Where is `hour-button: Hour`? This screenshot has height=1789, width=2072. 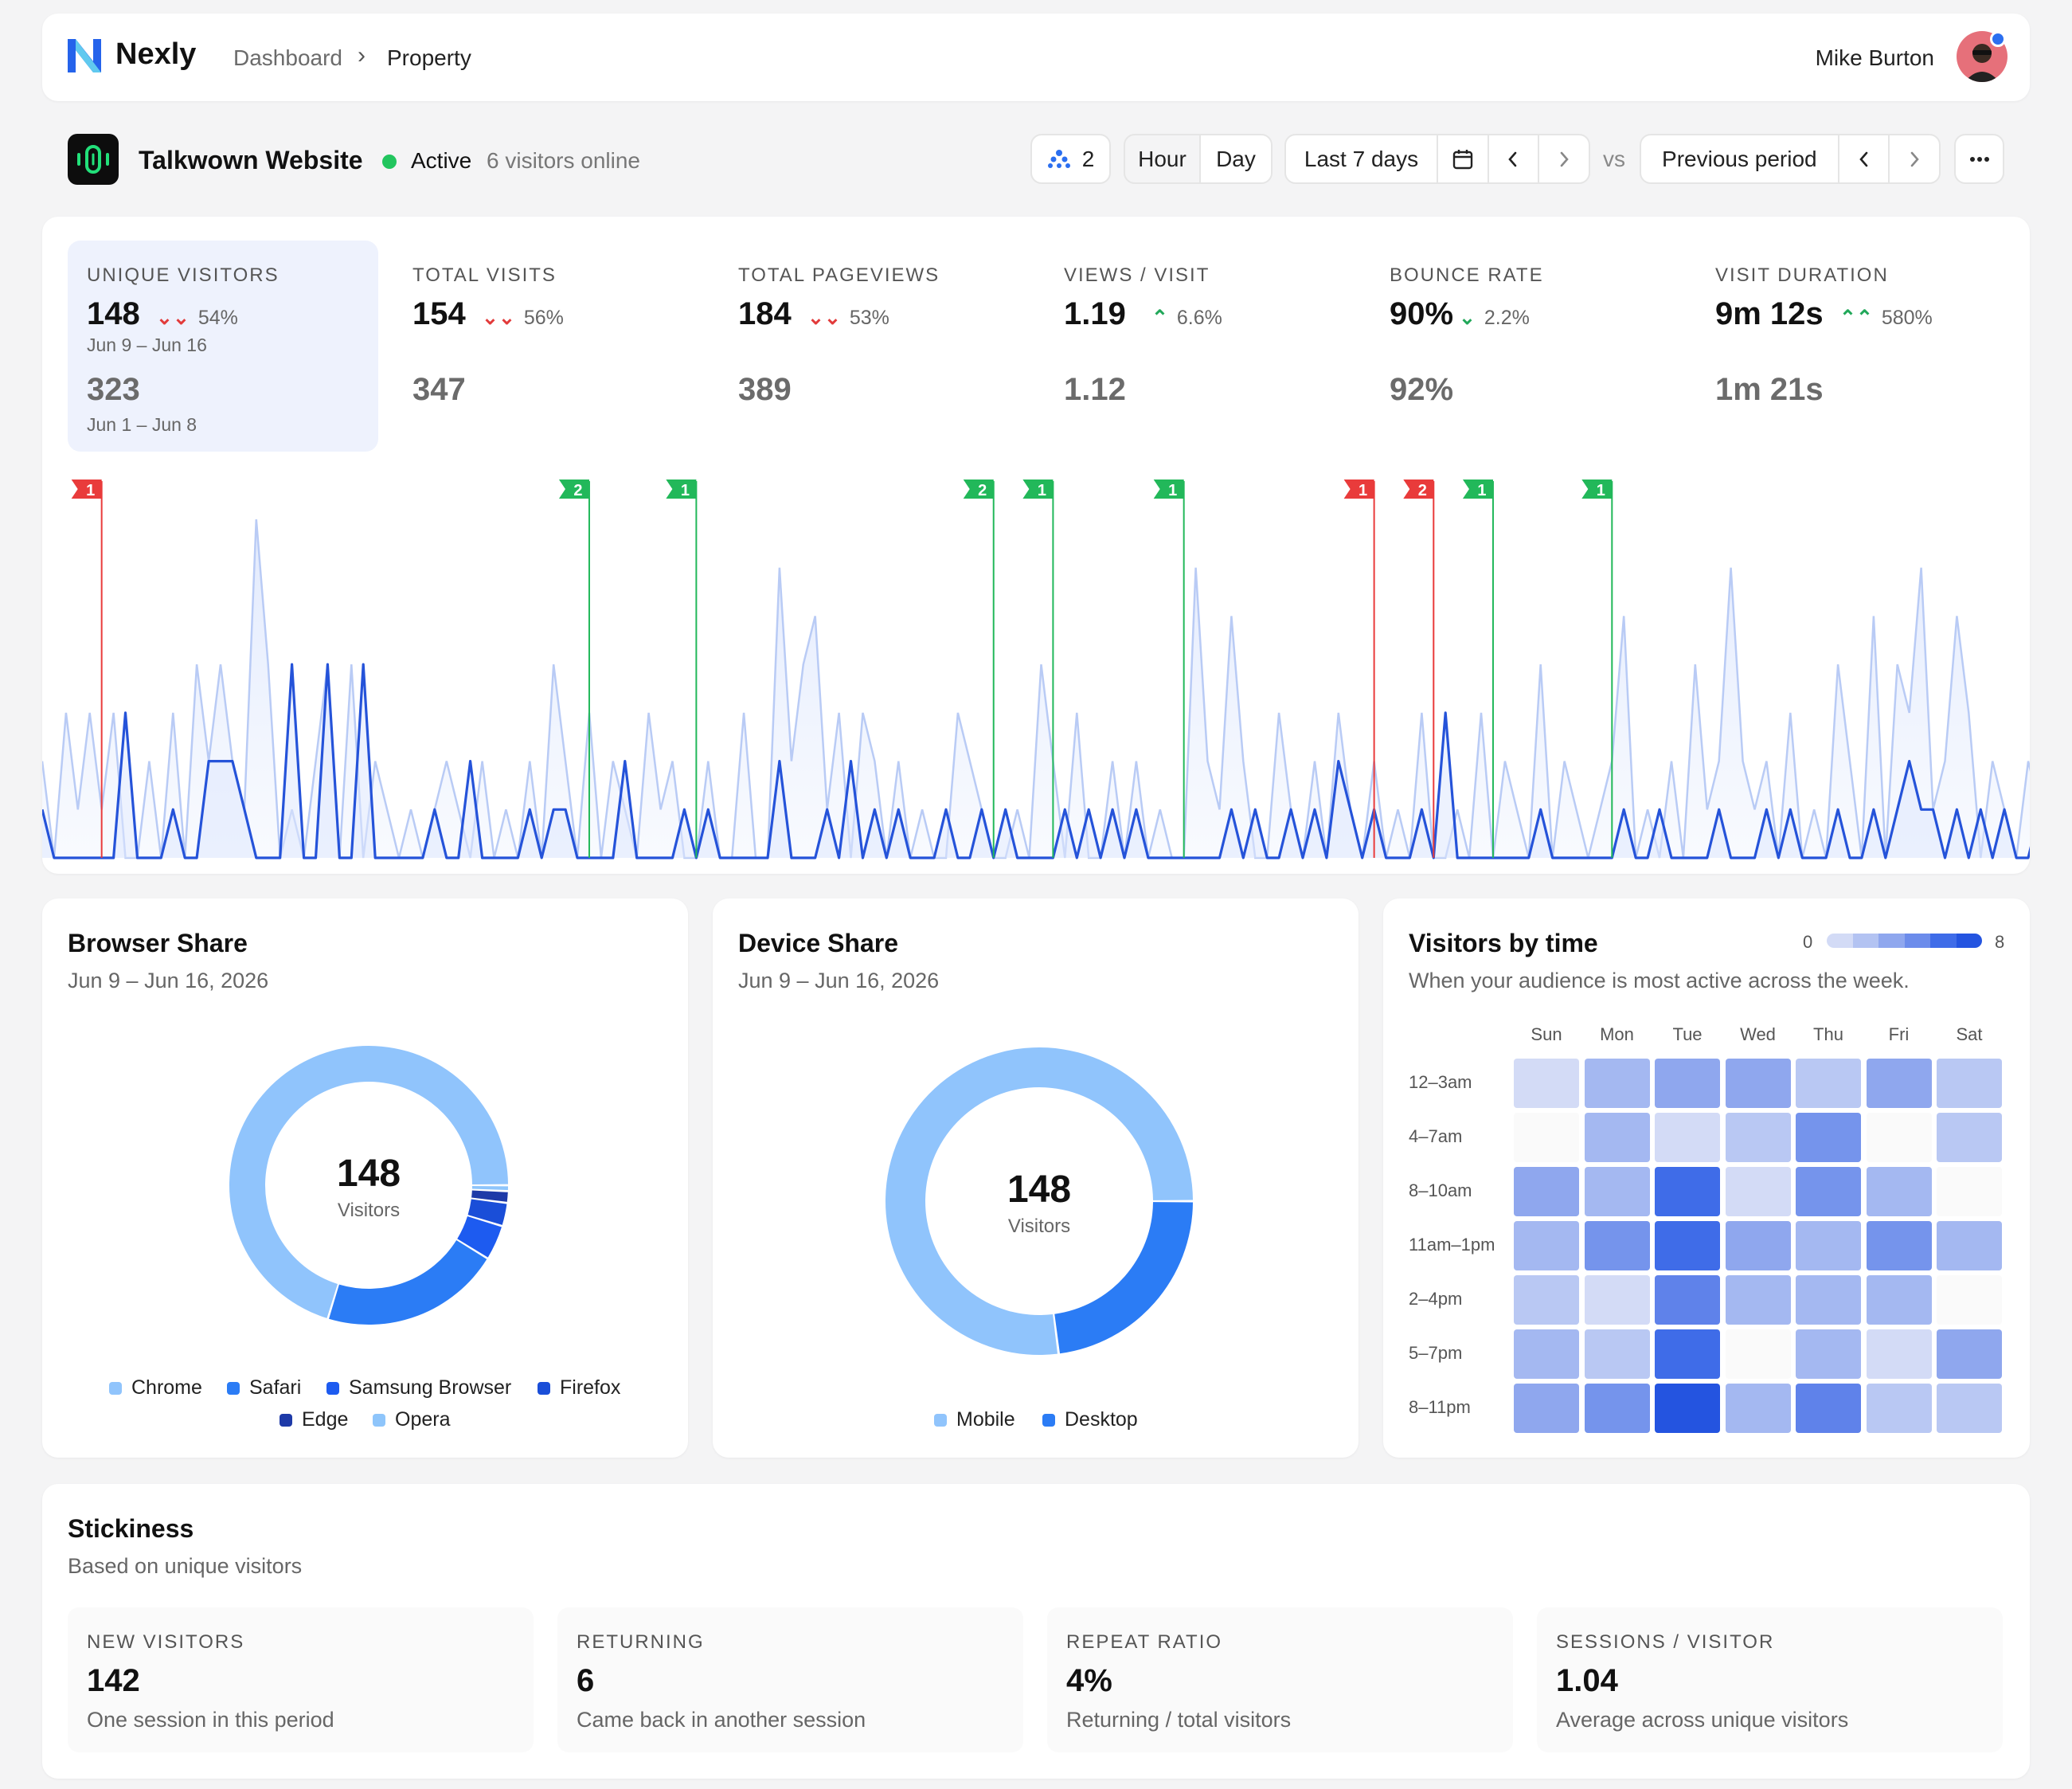 hour-button: Hour is located at coordinates (1163, 158).